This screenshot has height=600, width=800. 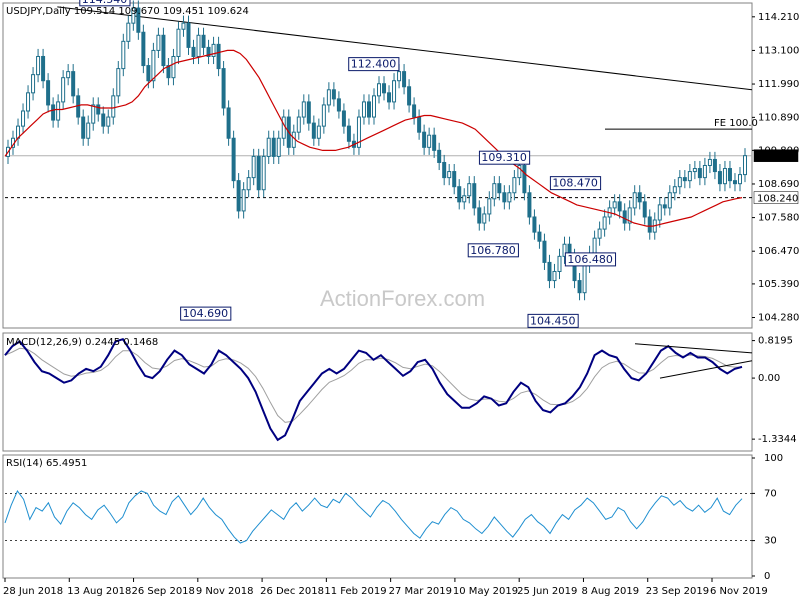 I want to click on price-tick-label: 105.390, so click(x=778, y=284).